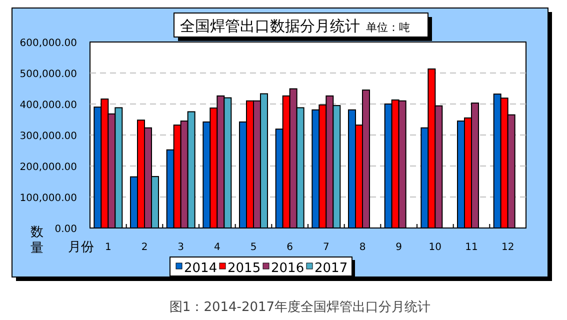  What do you see at coordinates (48, 167) in the screenshot?
I see `y-tick-label: 200,000.00` at bounding box center [48, 167].